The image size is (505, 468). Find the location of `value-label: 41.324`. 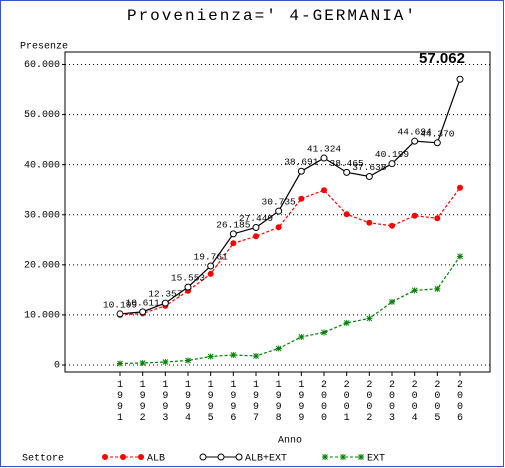

value-label: 41.324 is located at coordinates (324, 149).